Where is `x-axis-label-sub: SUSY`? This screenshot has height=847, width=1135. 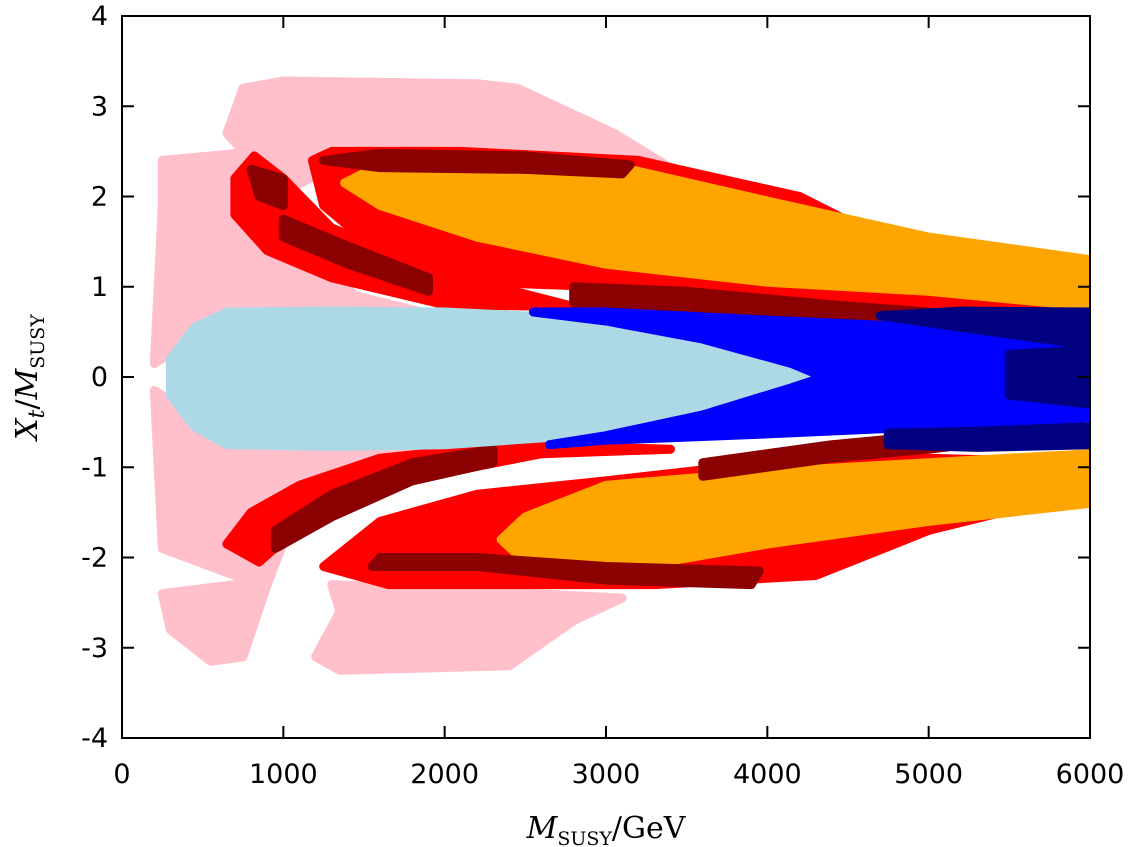 x-axis-label-sub: SUSY is located at coordinates (584, 837).